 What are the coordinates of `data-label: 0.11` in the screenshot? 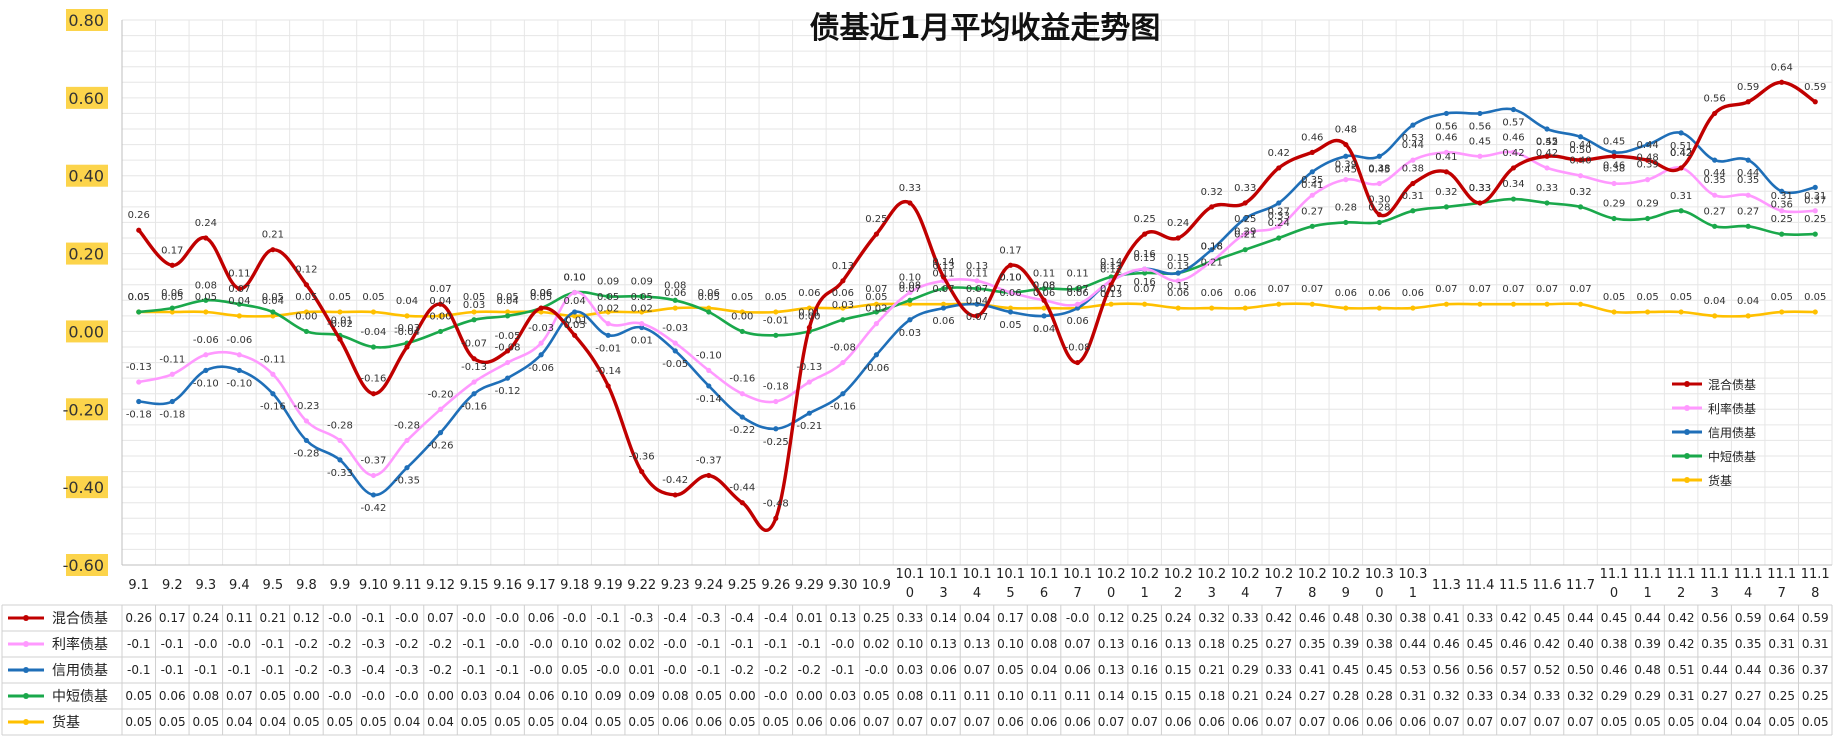 It's located at (943, 274).